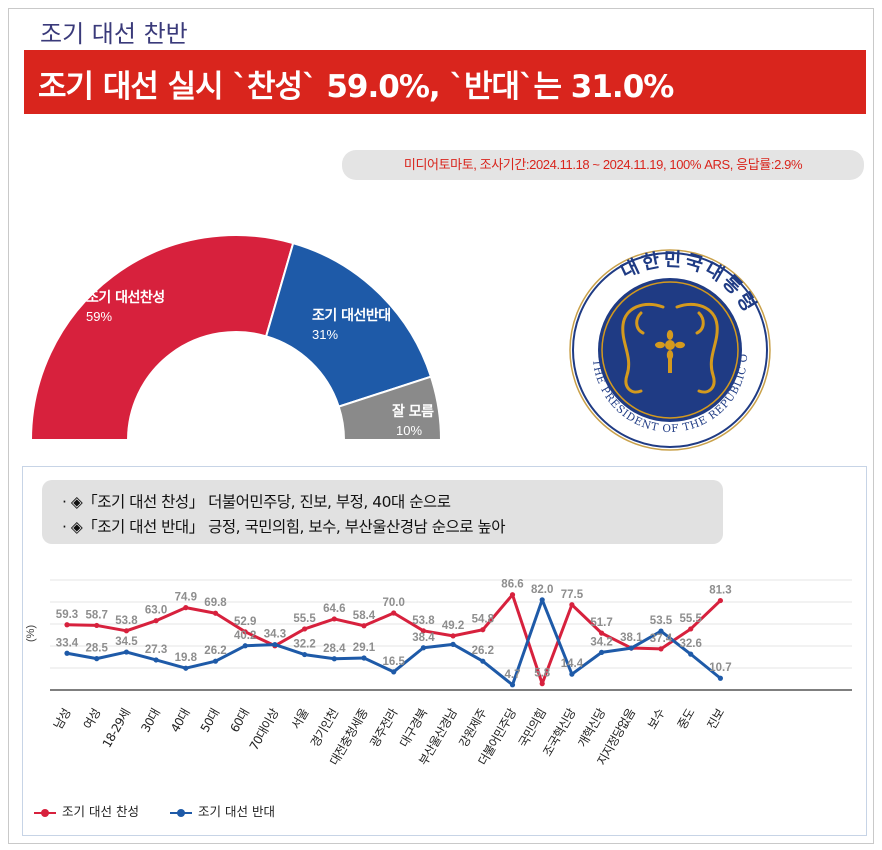 The width and height of the screenshot is (882, 850). What do you see at coordinates (186, 598) in the screenshot?
I see `data-label: 74.9` at bounding box center [186, 598].